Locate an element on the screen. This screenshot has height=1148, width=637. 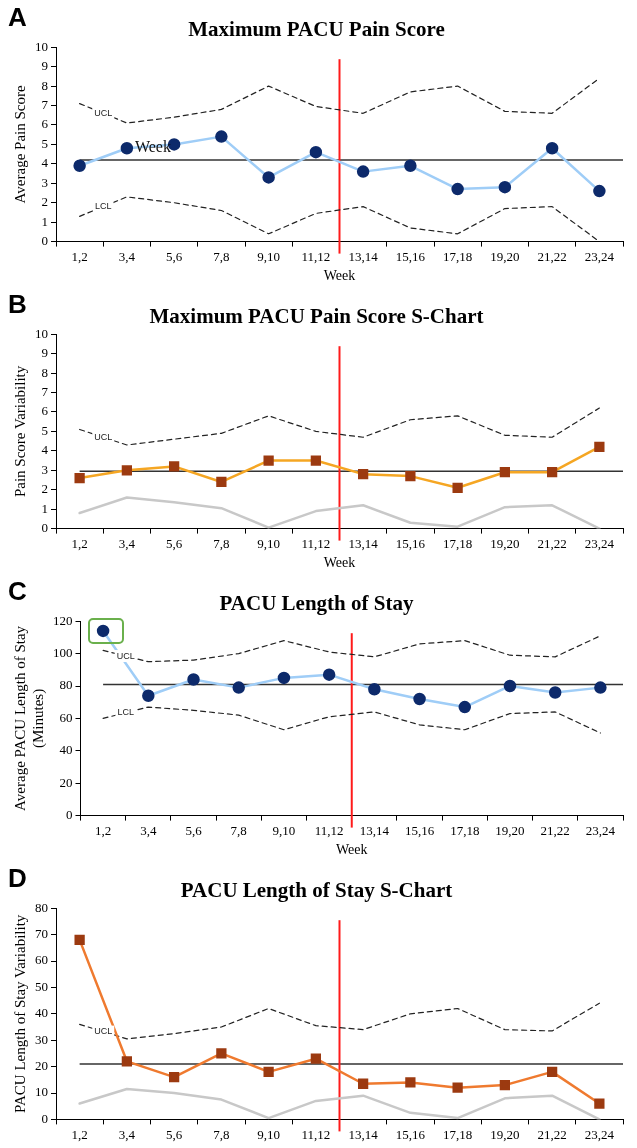
y-tick-label: 30 is located at coordinates (41, 1039).